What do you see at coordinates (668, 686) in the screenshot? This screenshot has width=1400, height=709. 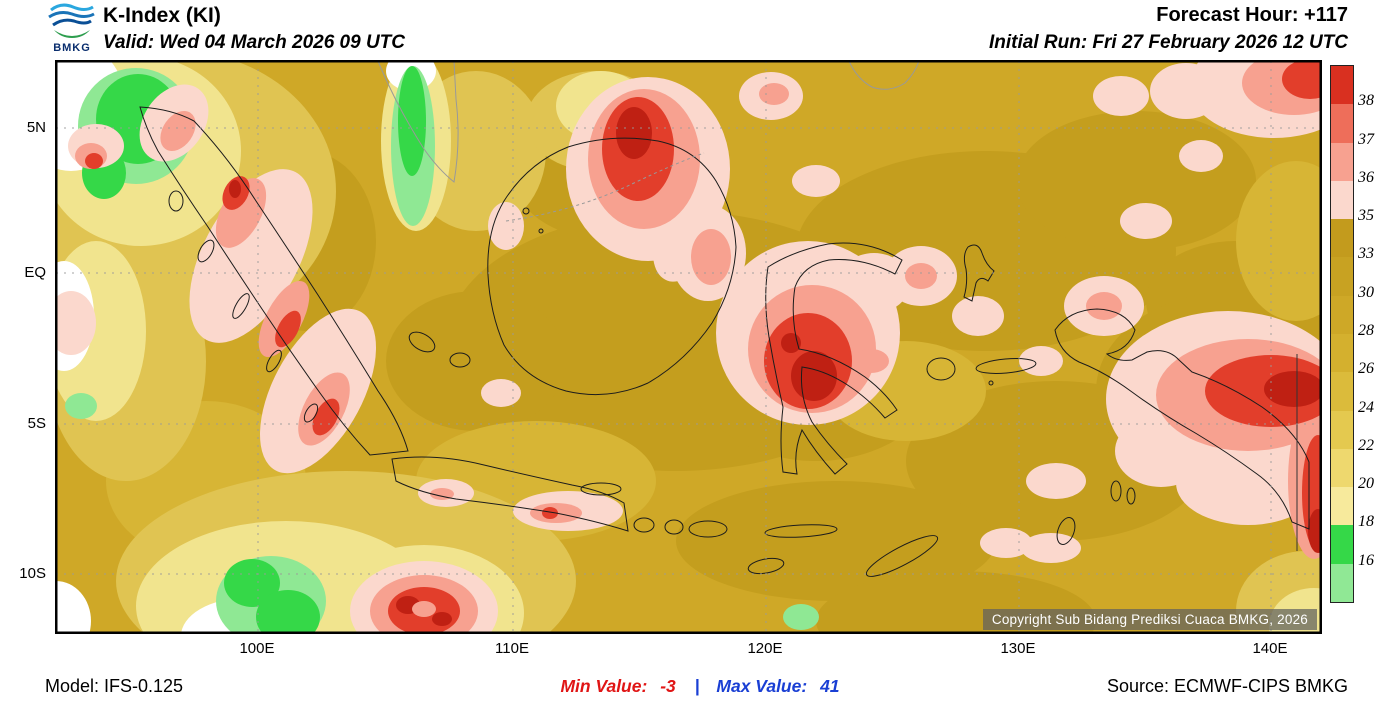 I see `min-value: -3` at bounding box center [668, 686].